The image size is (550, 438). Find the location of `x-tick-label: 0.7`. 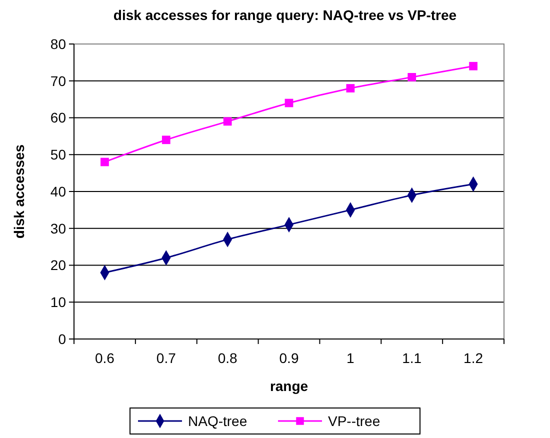

x-tick-label: 0.7 is located at coordinates (166, 358).